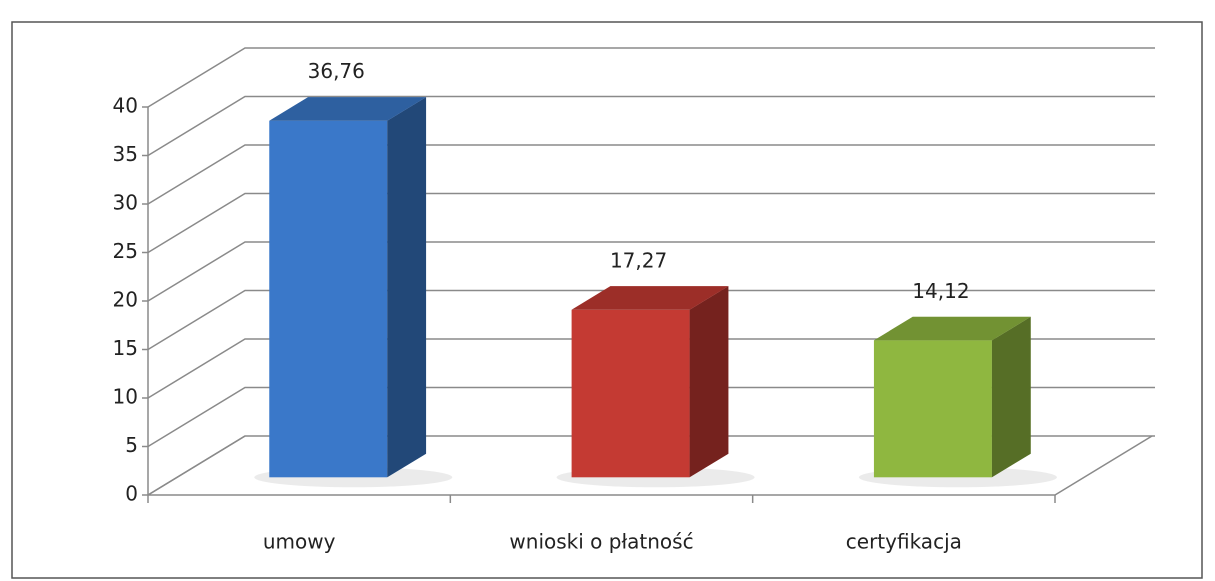 This screenshot has height=581, width=1215. Describe the element at coordinates (125, 300) in the screenshot. I see `y-tick-label: 20` at that location.